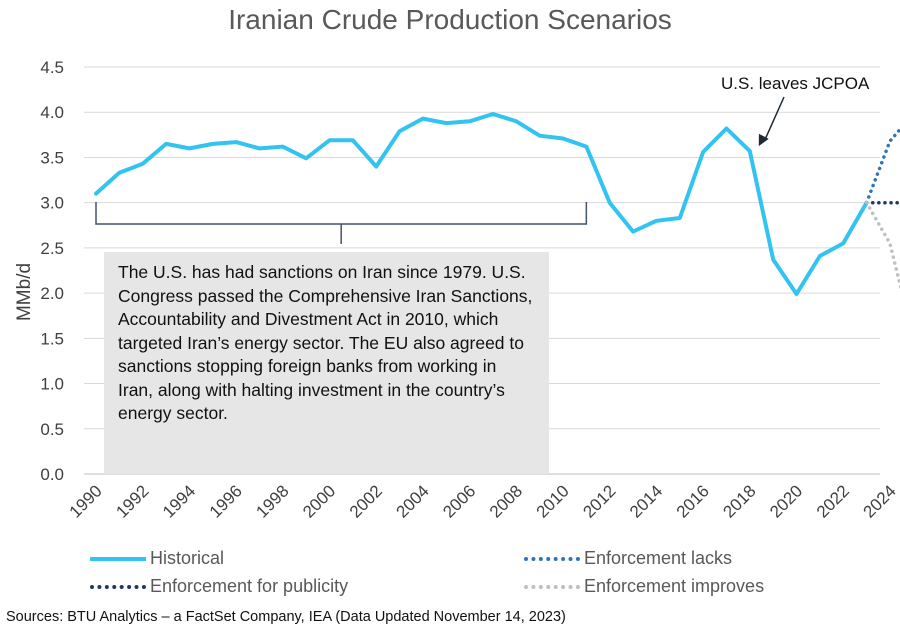 The width and height of the screenshot is (900, 635). I want to click on legend-item-enforcement-improves: Enforcement improves, so click(644, 586).